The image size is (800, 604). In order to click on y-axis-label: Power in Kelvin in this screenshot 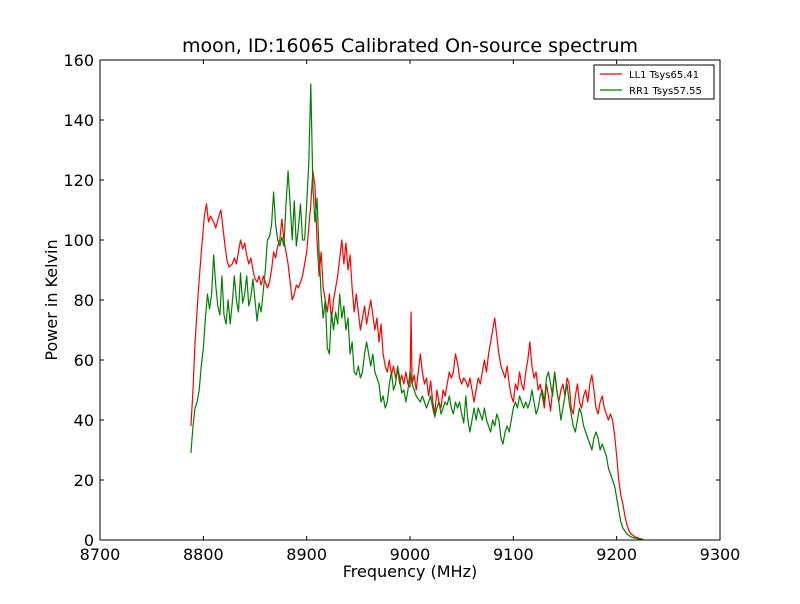, I will do `click(51, 299)`.